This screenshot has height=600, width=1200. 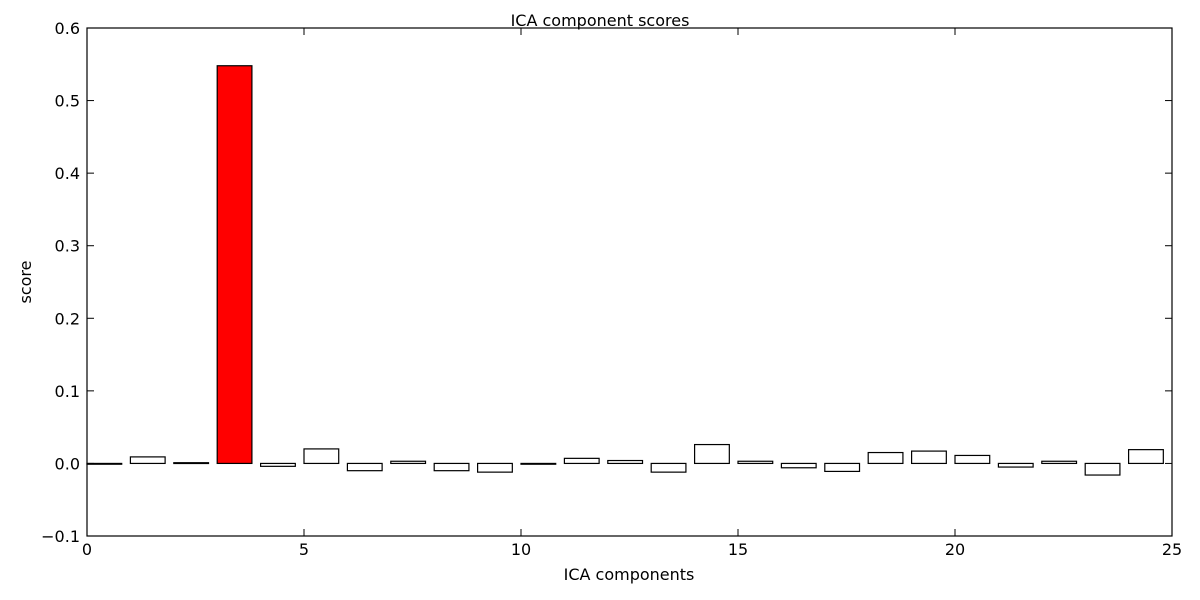 I want to click on x-tick-label: 20, so click(x=955, y=549).